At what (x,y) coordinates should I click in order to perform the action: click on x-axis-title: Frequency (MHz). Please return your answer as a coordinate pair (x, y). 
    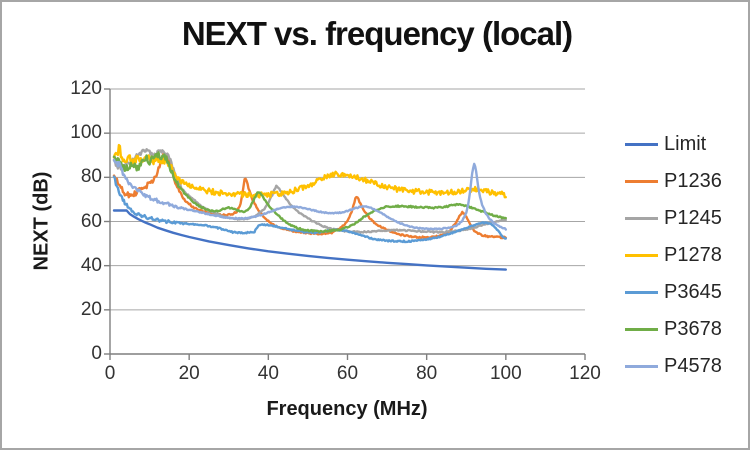
    Looking at the image, I should click on (347, 409).